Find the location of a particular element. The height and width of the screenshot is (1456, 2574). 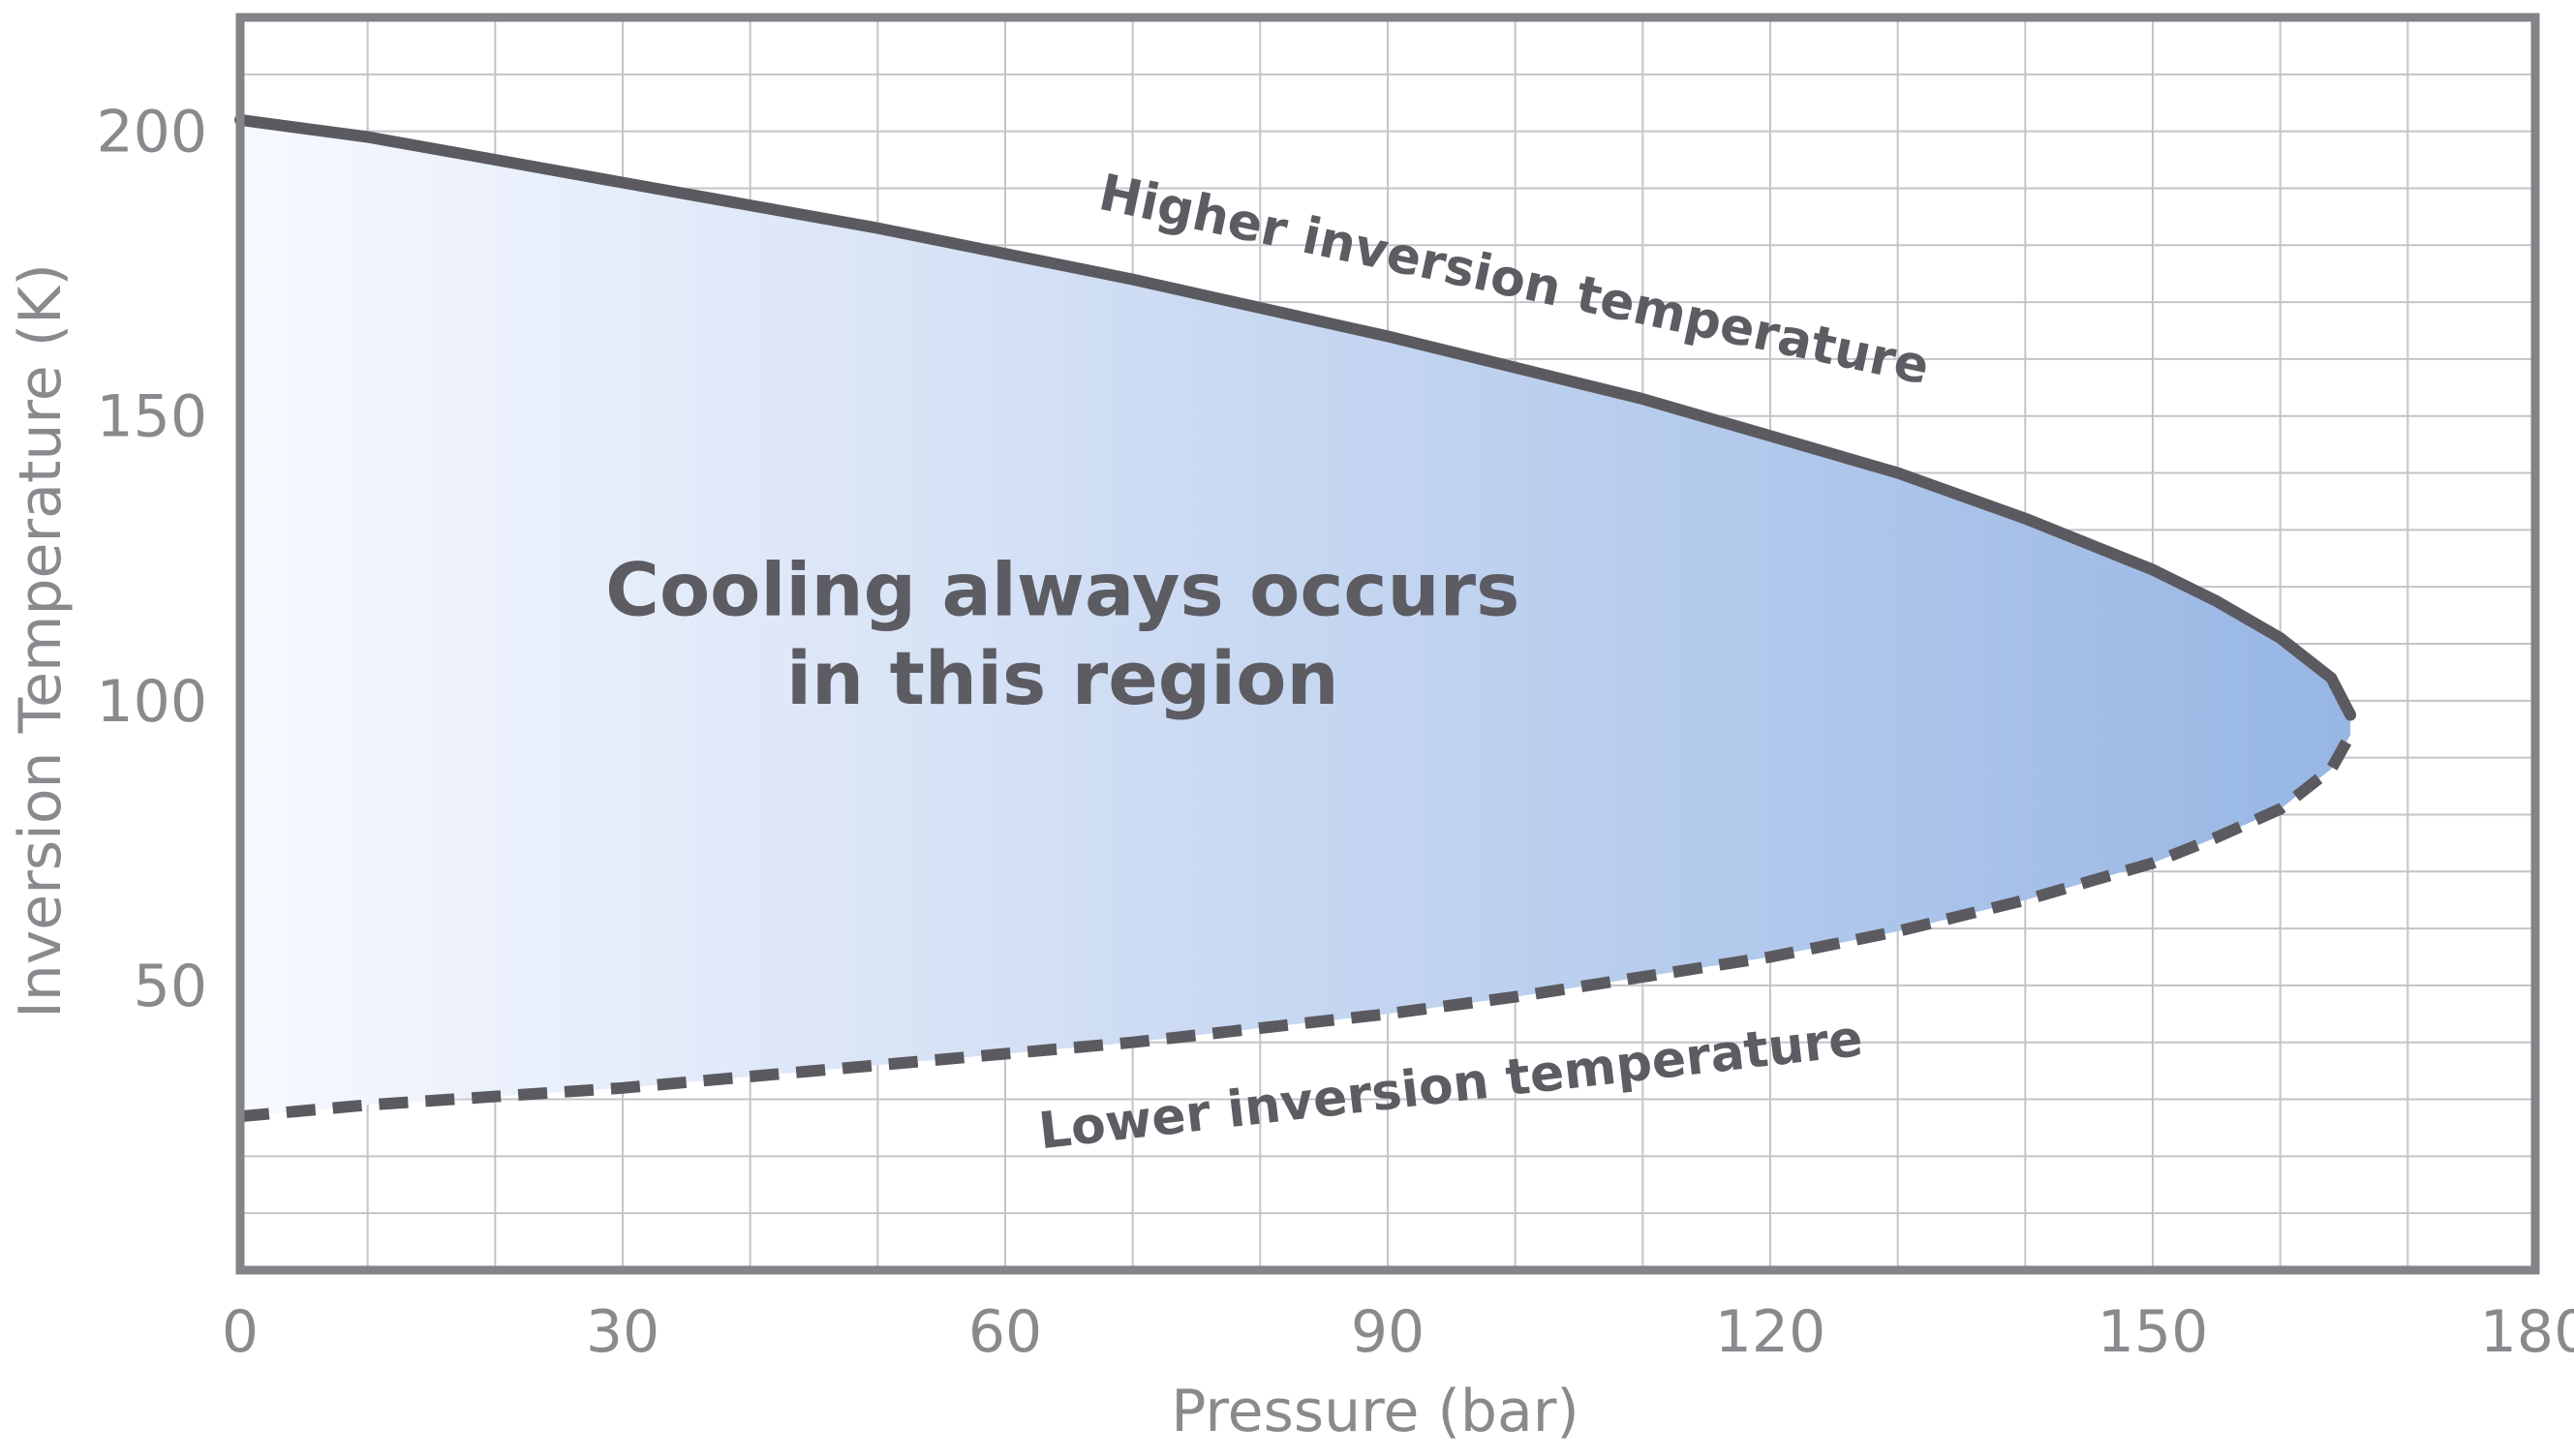

y-tick-label: 150 is located at coordinates (151, 417).